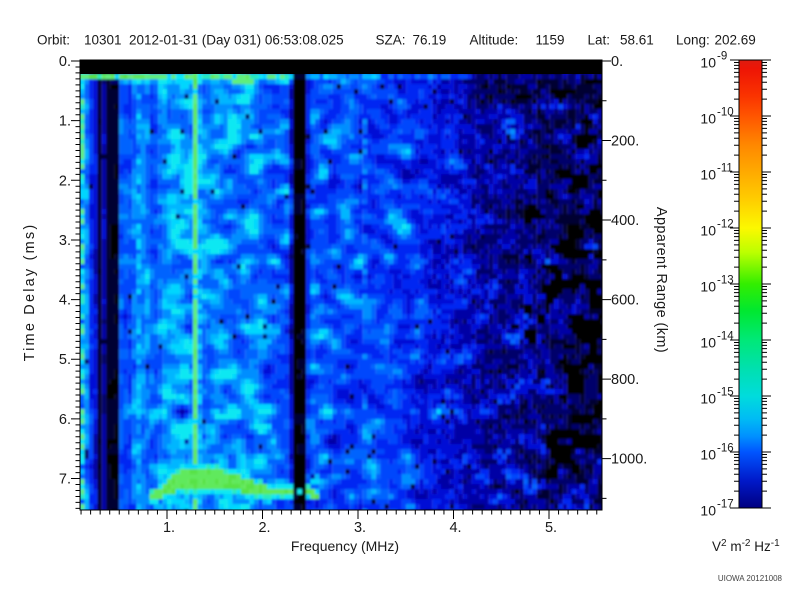  I want to click on svg-text: 10301, so click(103, 40).